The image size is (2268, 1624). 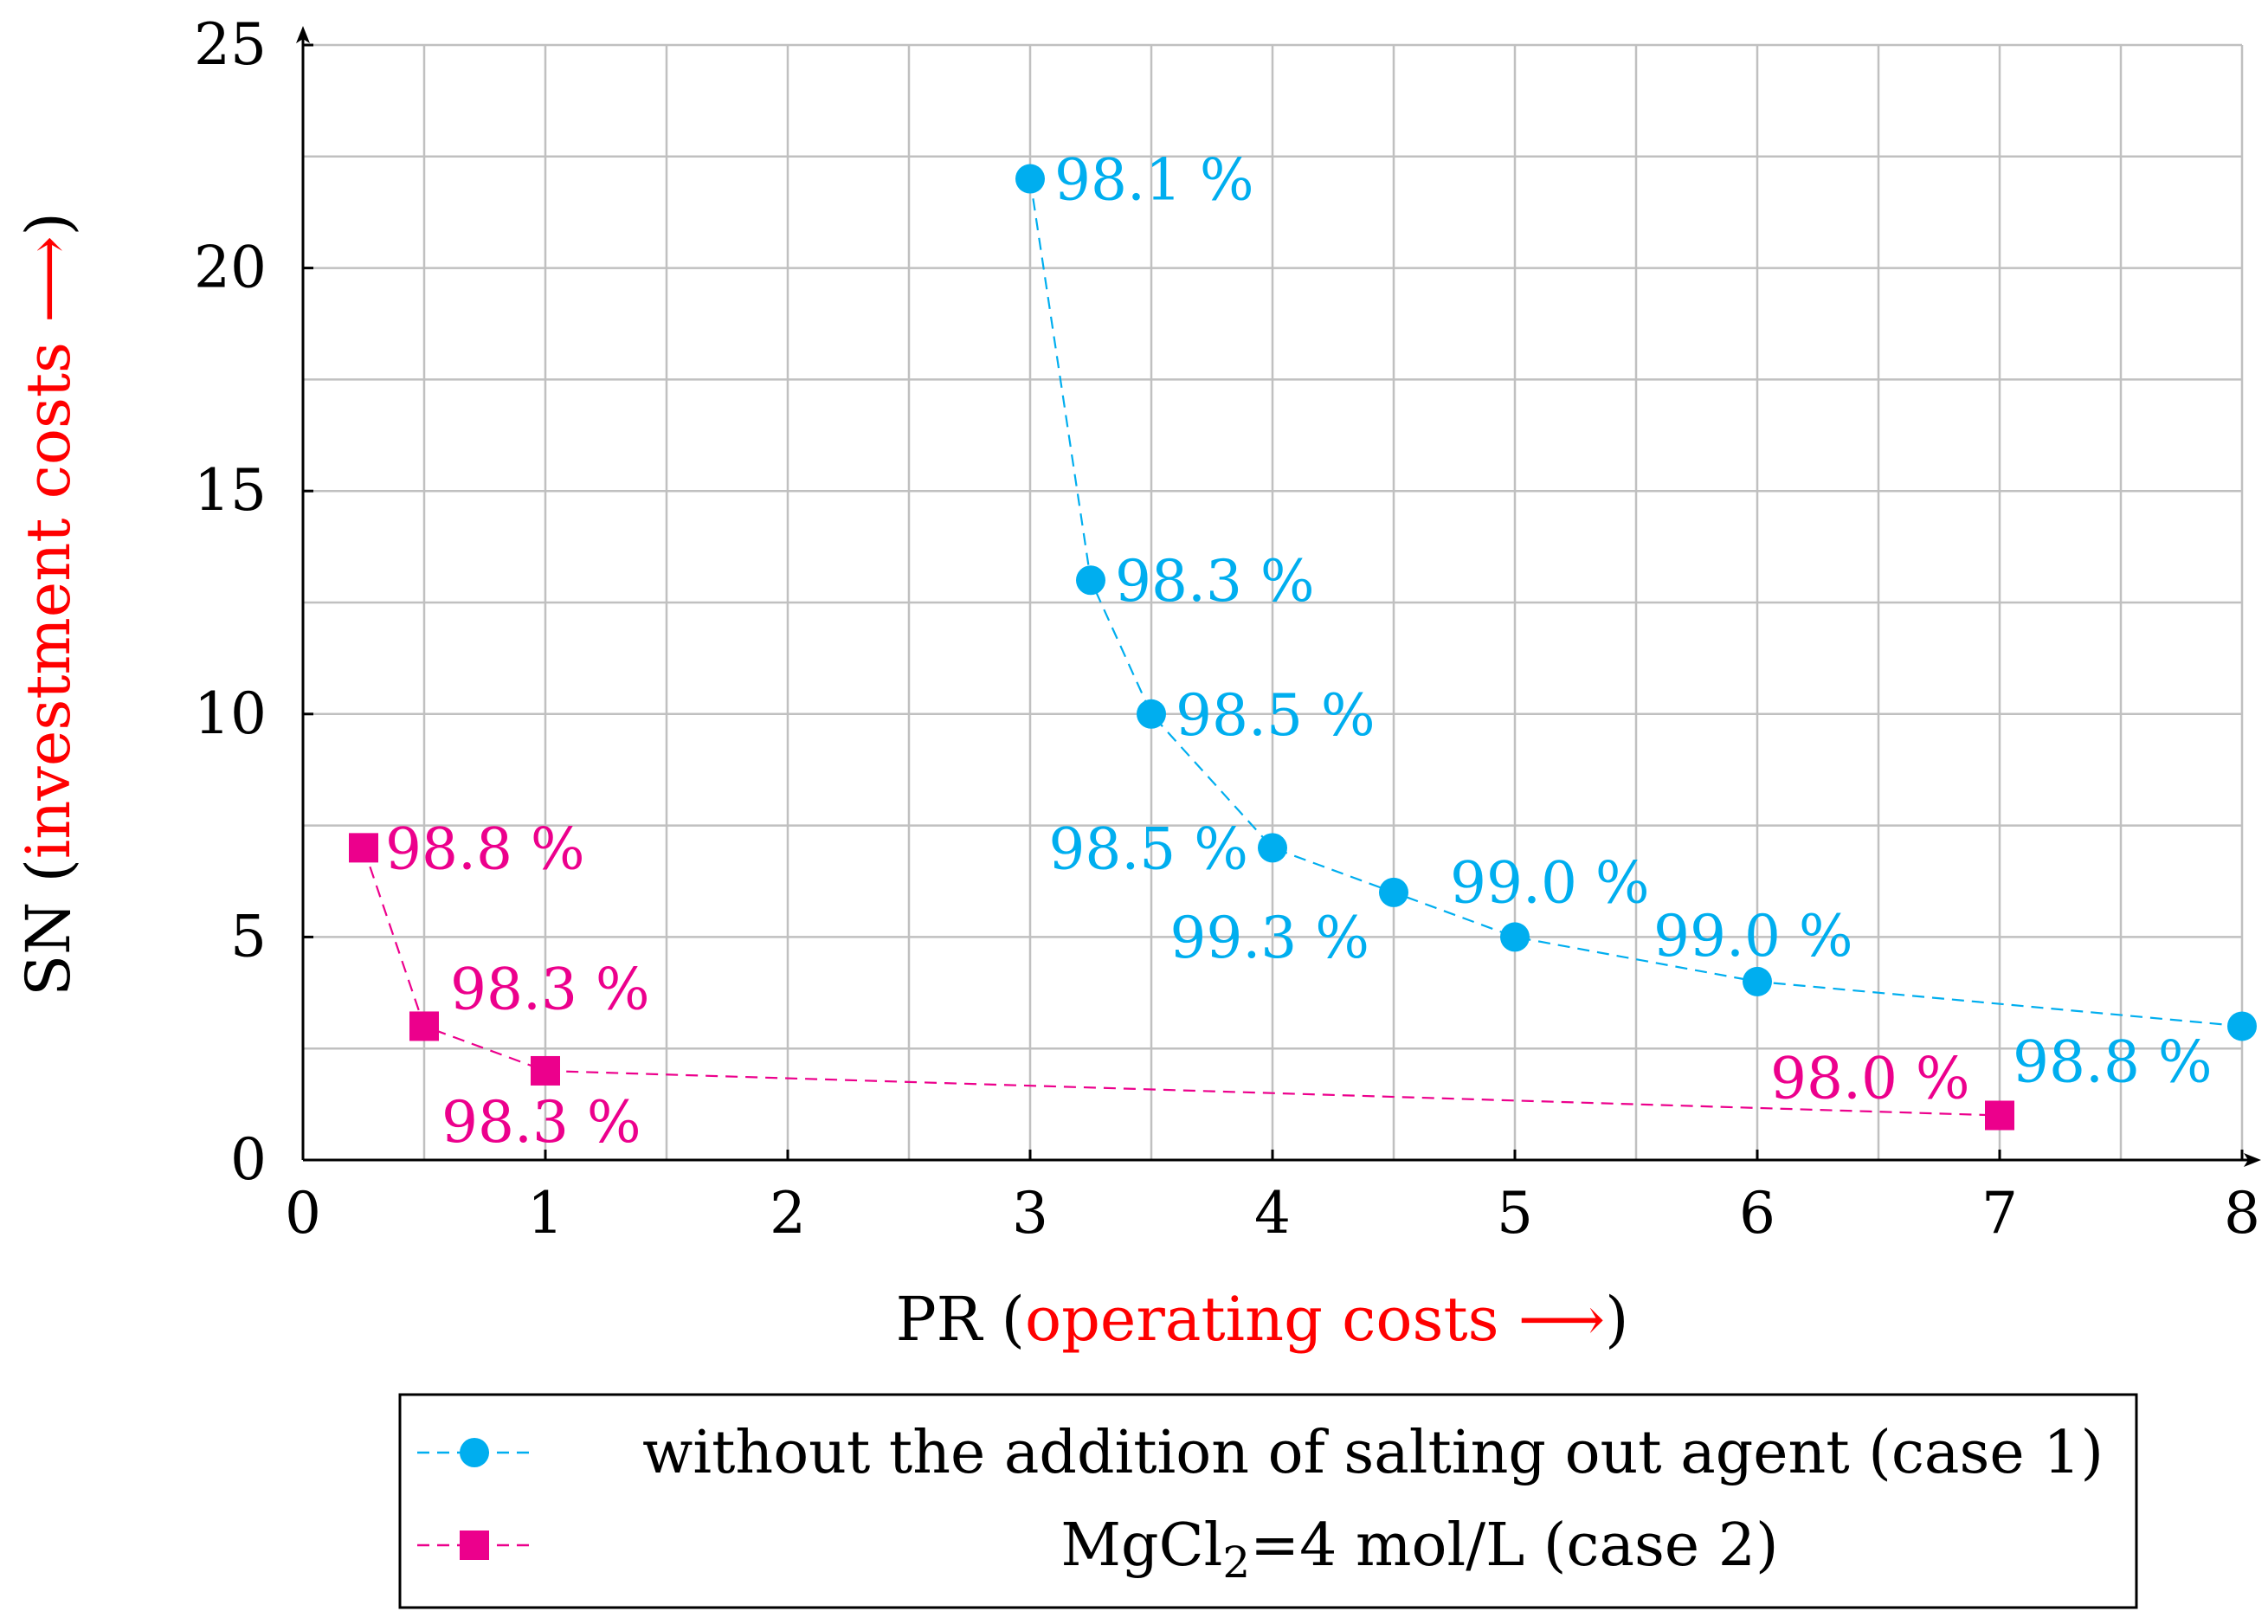 What do you see at coordinates (1154, 180) in the screenshot?
I see `data-label: 98.1 %` at bounding box center [1154, 180].